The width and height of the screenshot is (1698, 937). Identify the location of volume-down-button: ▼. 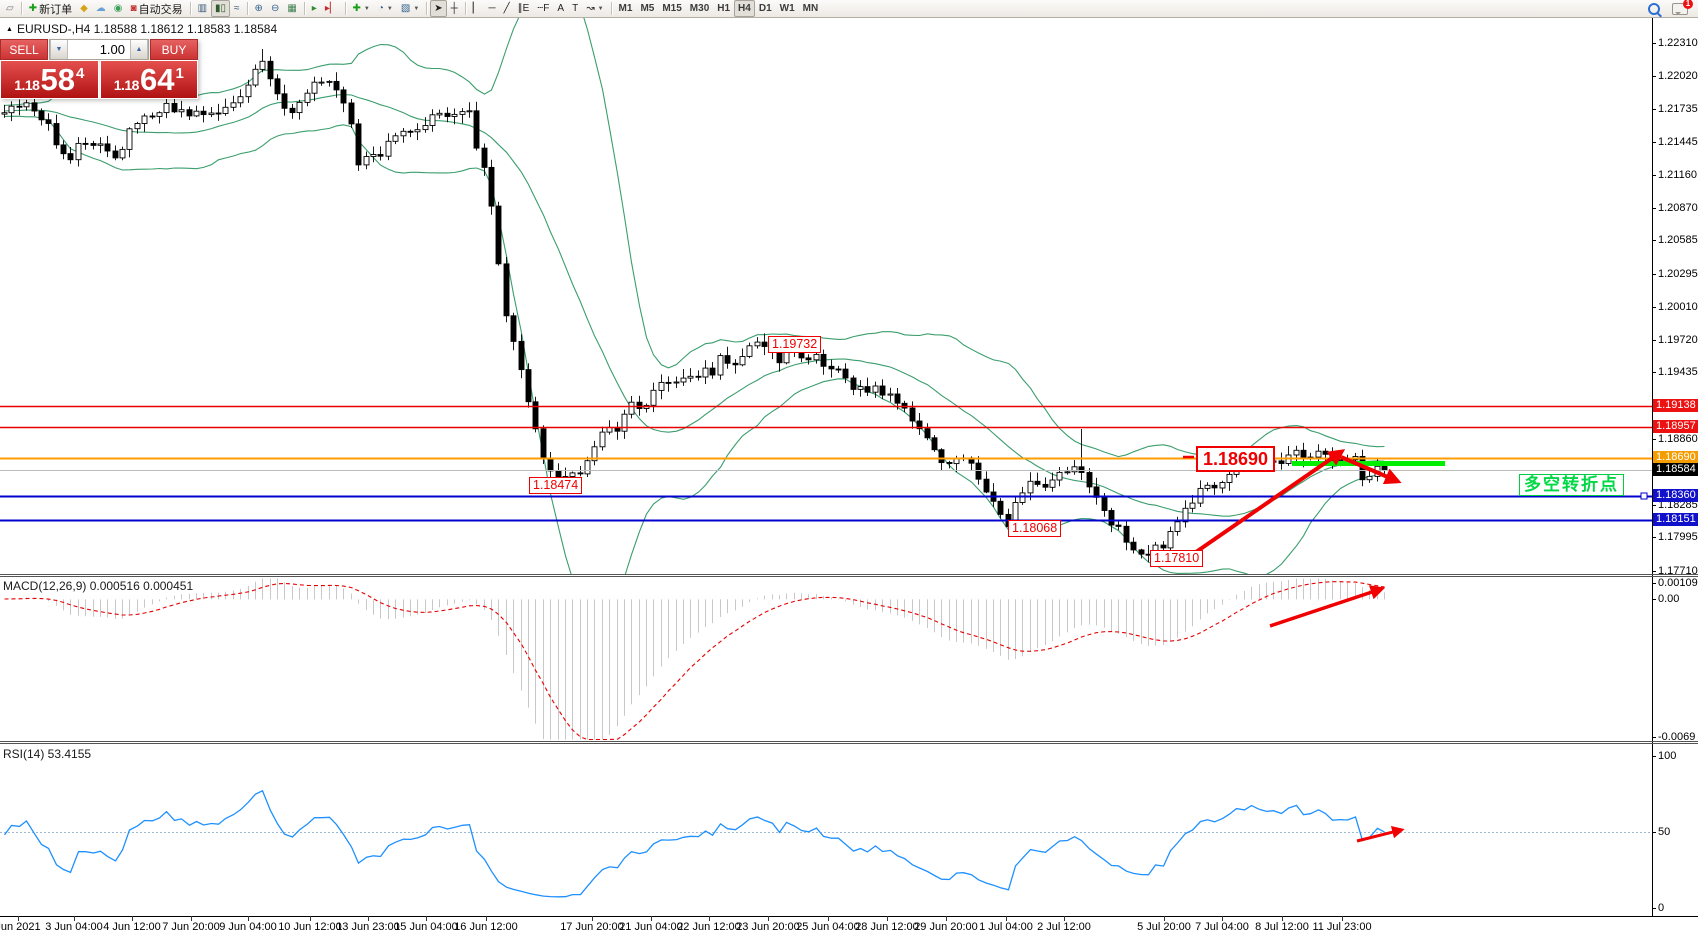
(59, 49).